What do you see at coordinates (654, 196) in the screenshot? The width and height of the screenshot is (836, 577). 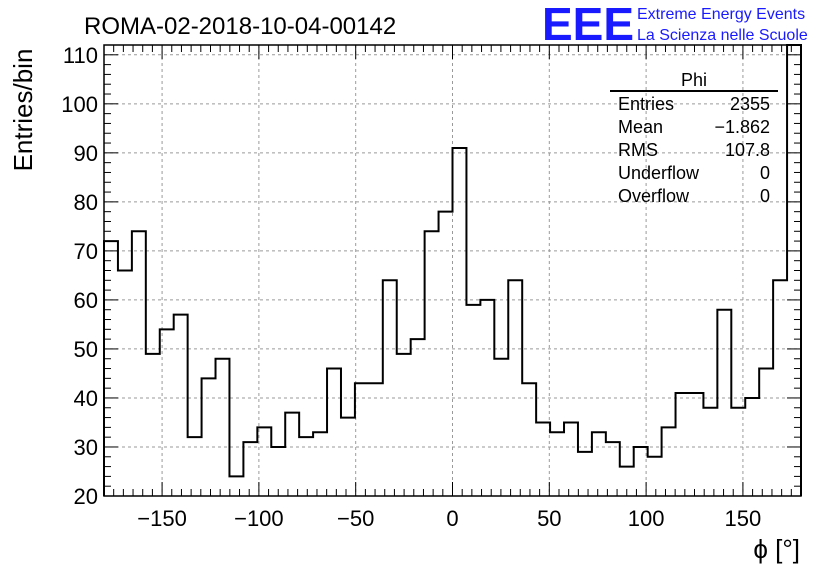 I see `stats-overflow-label: Overflow` at bounding box center [654, 196].